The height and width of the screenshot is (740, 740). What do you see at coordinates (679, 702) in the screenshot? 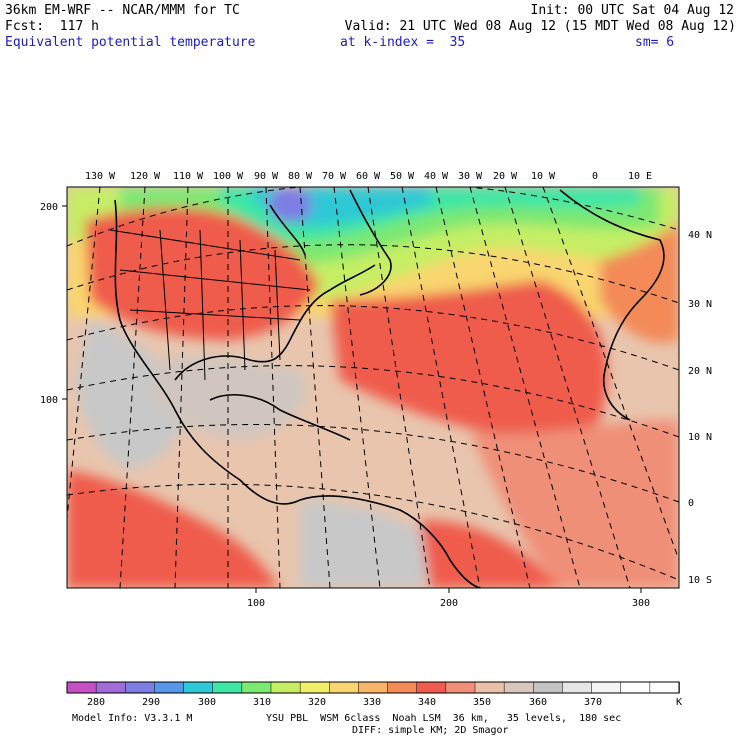
I see `colorbar-unit: K` at bounding box center [679, 702].